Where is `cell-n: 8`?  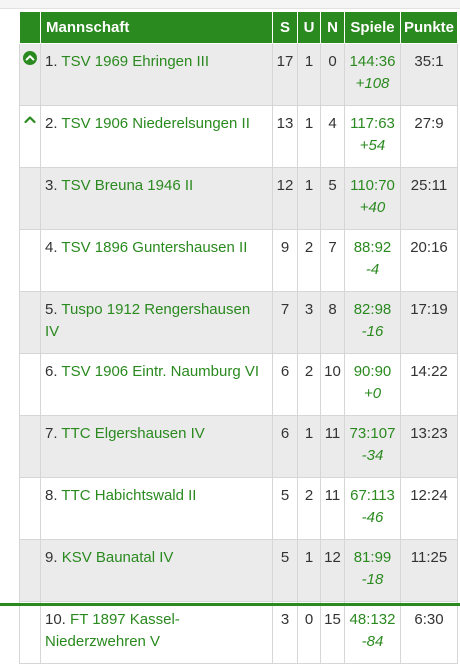
cell-n: 8 is located at coordinates (332, 322).